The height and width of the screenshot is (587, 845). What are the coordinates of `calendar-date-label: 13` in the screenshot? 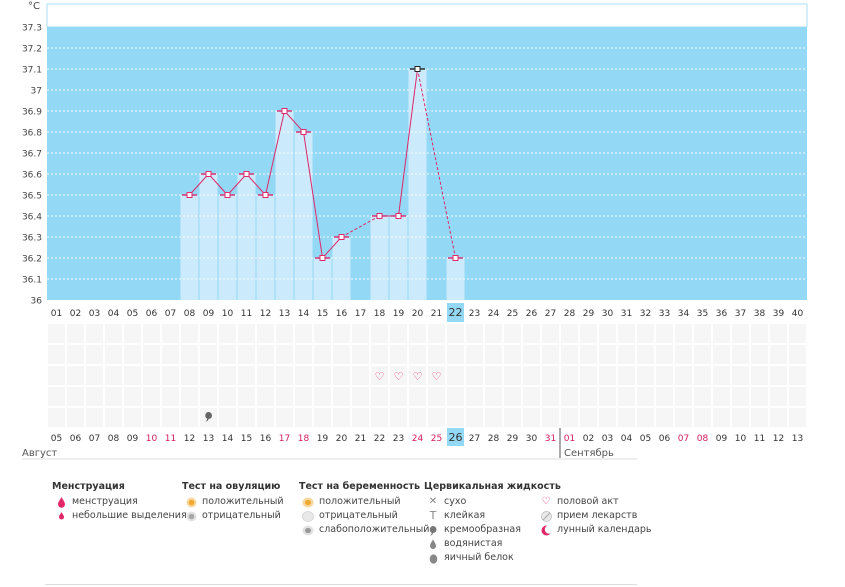 It's located at (208, 439).